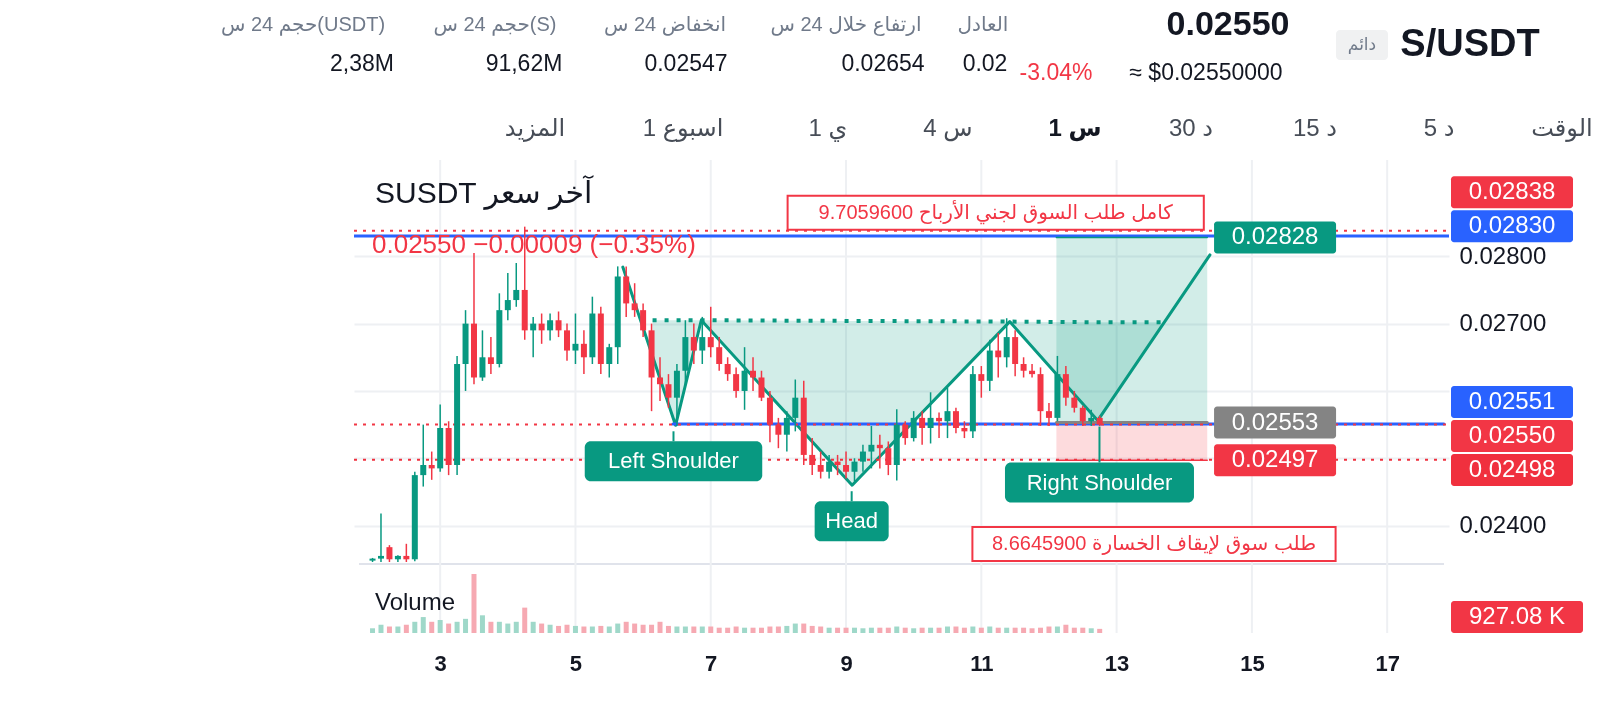 This screenshot has width=1600, height=720. Describe the element at coordinates (1562, 128) in the screenshot. I see `text: الوقت` at that location.